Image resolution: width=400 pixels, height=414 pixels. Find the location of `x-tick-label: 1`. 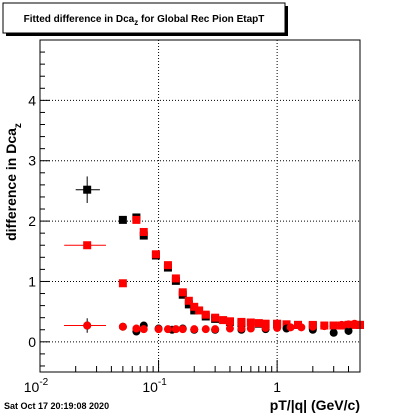

x-tick-label: 1 is located at coordinates (277, 387).